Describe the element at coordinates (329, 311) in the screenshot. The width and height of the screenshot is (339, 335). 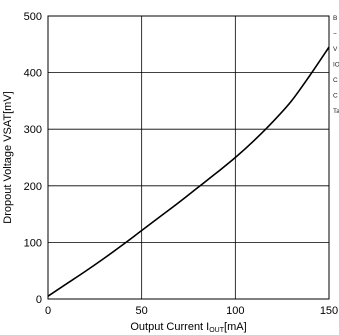
I see `x-tick-label: 150` at that location.